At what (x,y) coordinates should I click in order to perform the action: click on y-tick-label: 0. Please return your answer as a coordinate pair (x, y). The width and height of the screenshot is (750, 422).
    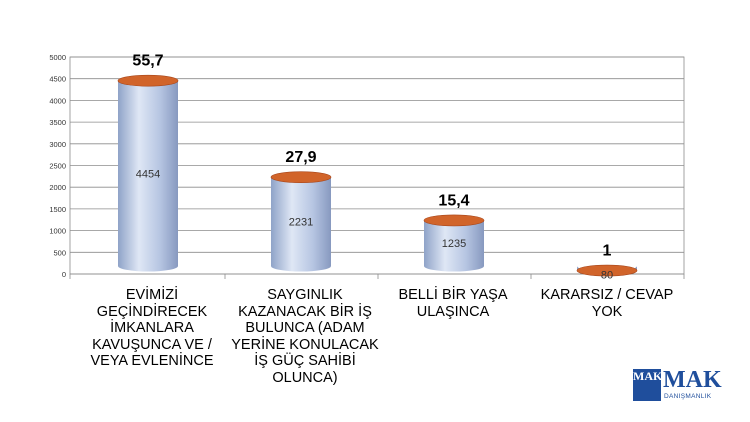
    Looking at the image, I should click on (64, 274).